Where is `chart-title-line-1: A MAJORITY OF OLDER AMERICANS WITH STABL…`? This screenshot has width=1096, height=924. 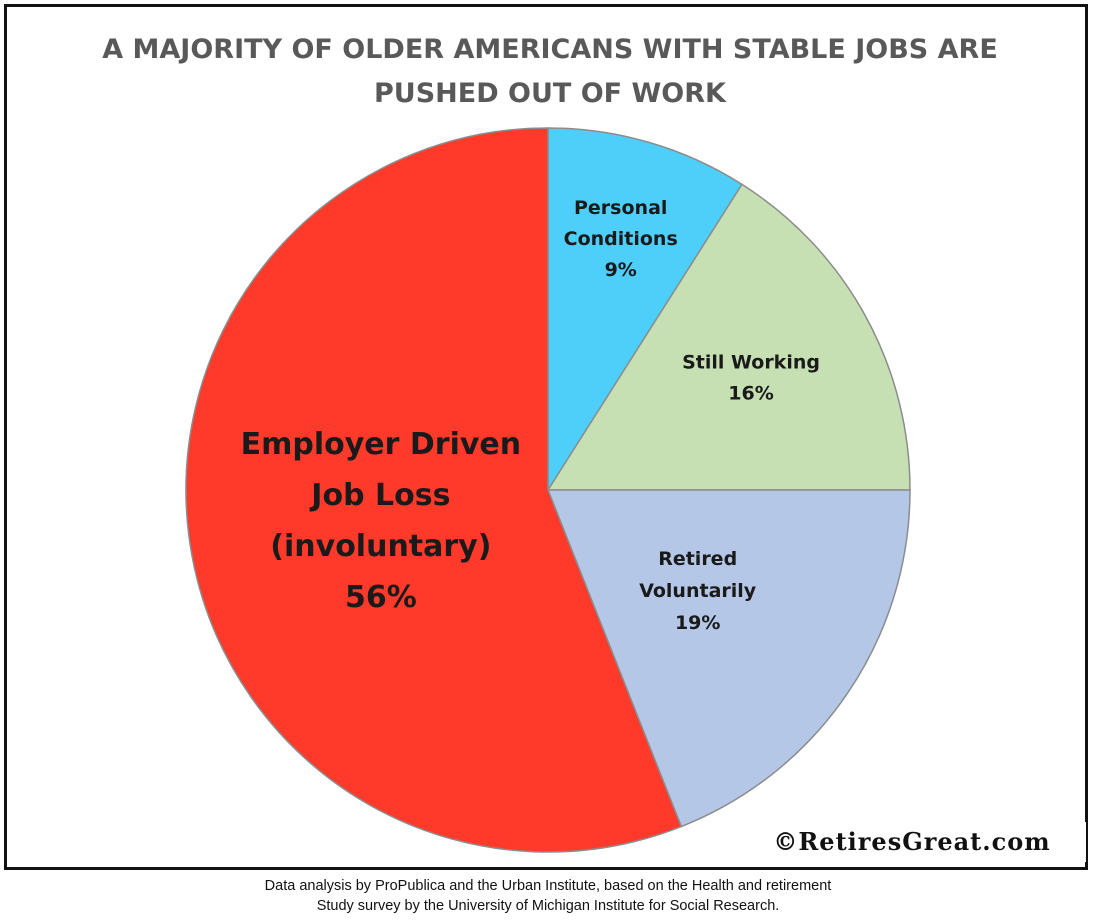
chart-title-line-1: A MAJORITY OF OLDER AMERICANS WITH STABL… is located at coordinates (550, 49).